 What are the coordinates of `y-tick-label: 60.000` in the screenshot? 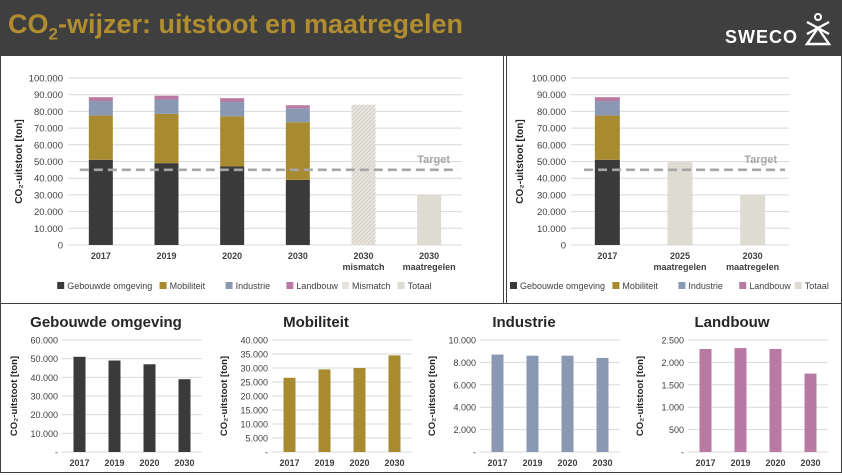 It's located at (48, 145).